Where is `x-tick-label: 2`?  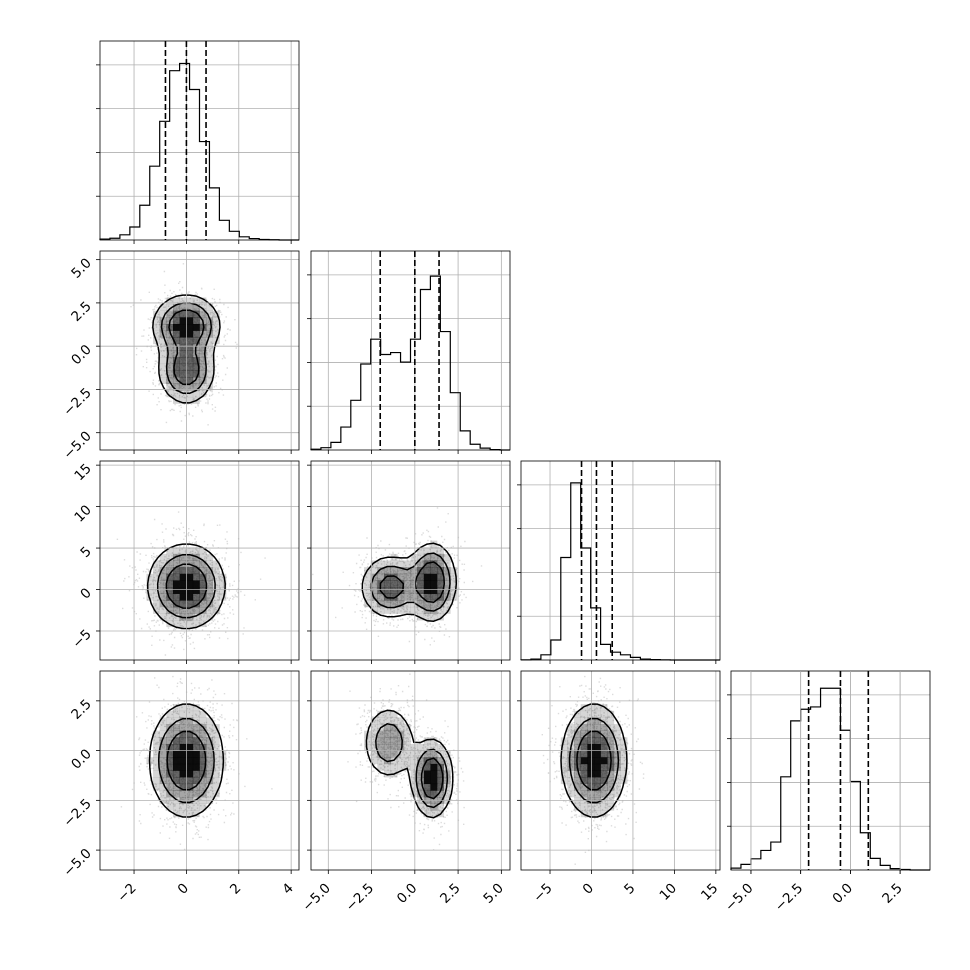 x-tick-label: 2 is located at coordinates (235, 888).